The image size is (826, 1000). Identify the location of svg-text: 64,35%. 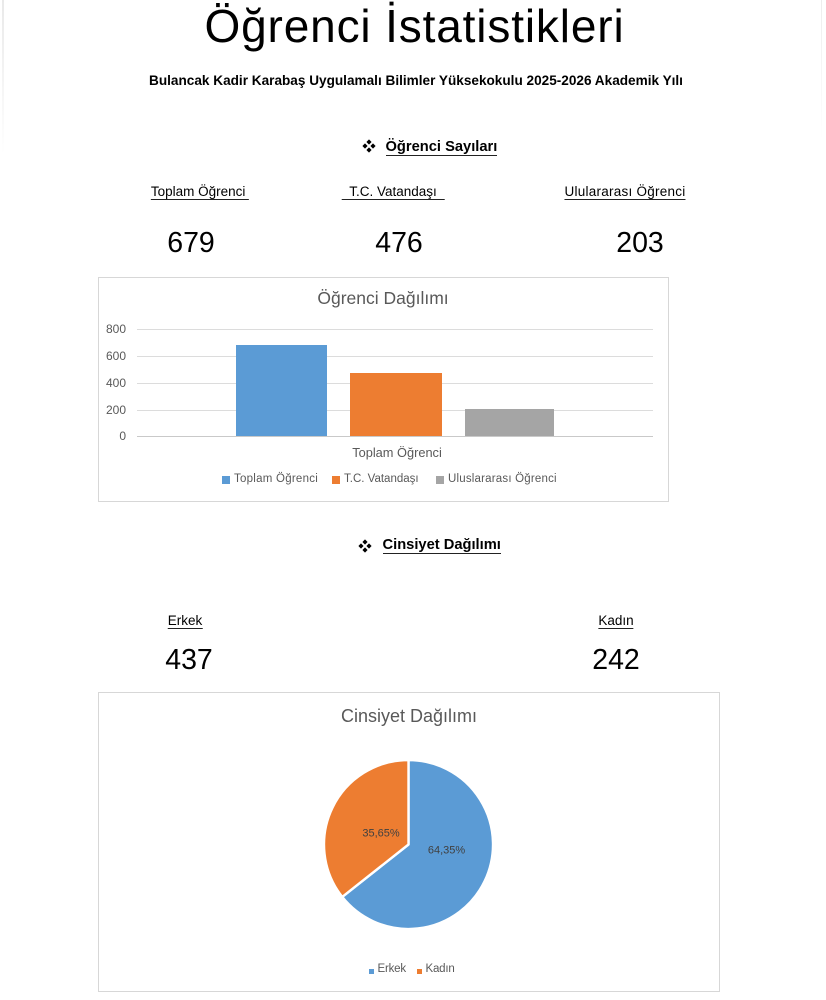
(447, 851).